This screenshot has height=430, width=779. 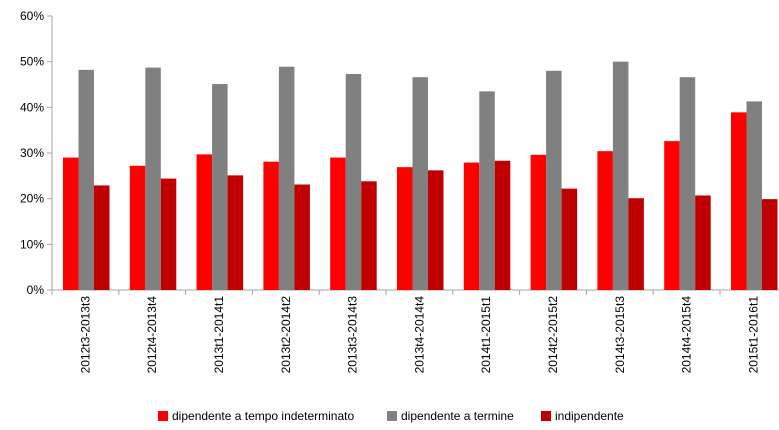 What do you see at coordinates (554, 180) in the screenshot?
I see `bar-2-2014t2-2015t2` at bounding box center [554, 180].